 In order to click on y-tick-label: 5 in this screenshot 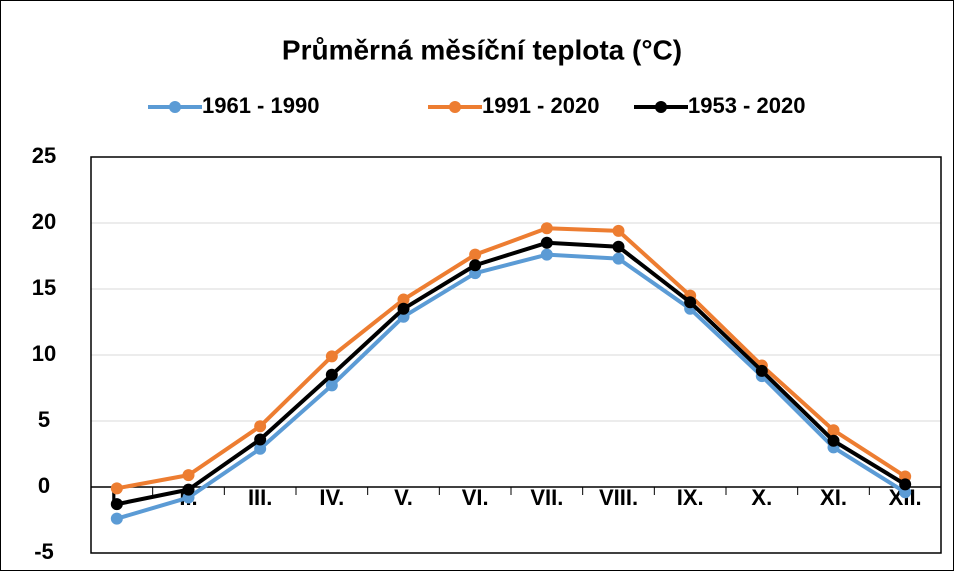, I will do `click(44, 419)`.